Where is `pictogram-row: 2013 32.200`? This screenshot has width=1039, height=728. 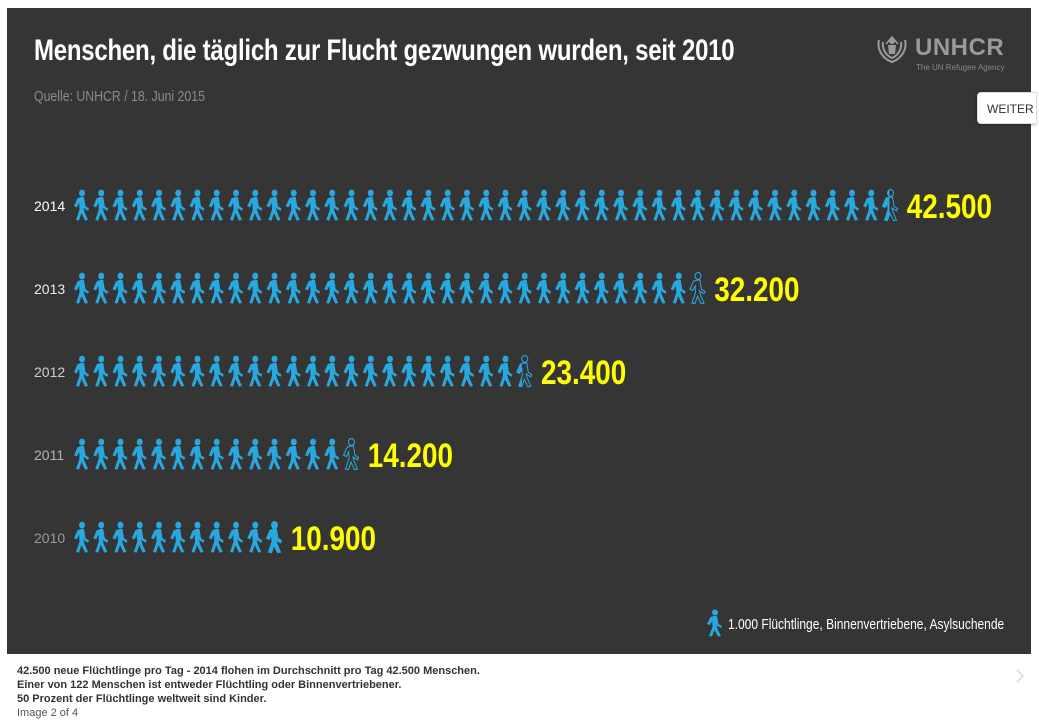 pictogram-row: 2013 32.200 is located at coordinates (416, 289).